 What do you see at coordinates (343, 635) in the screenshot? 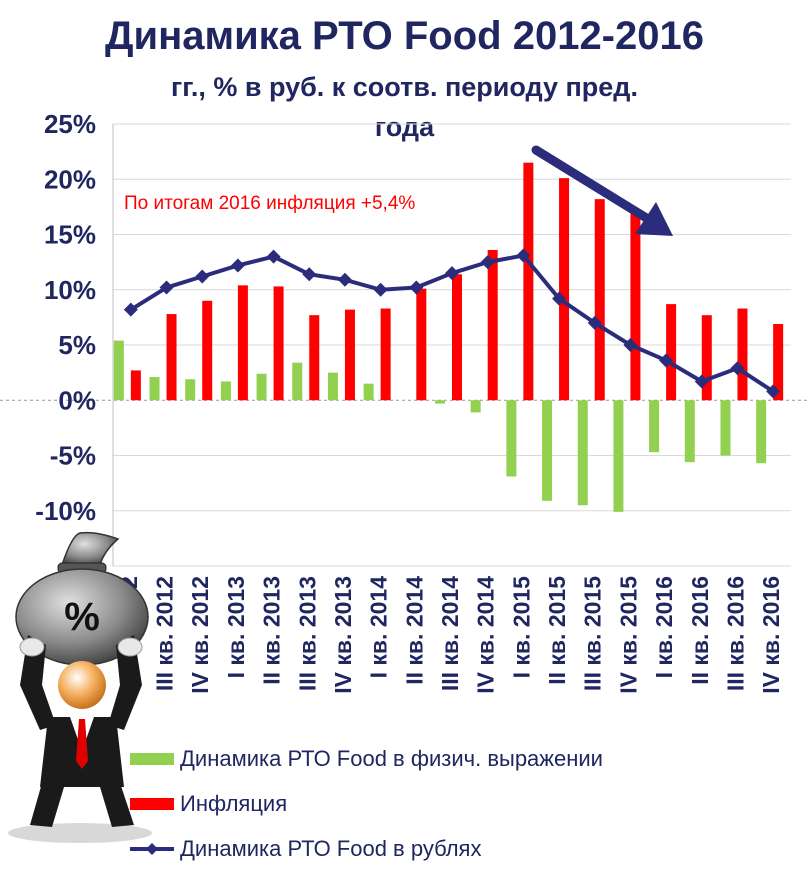
I see `x-tick-label: IV кв. 2013` at bounding box center [343, 635].